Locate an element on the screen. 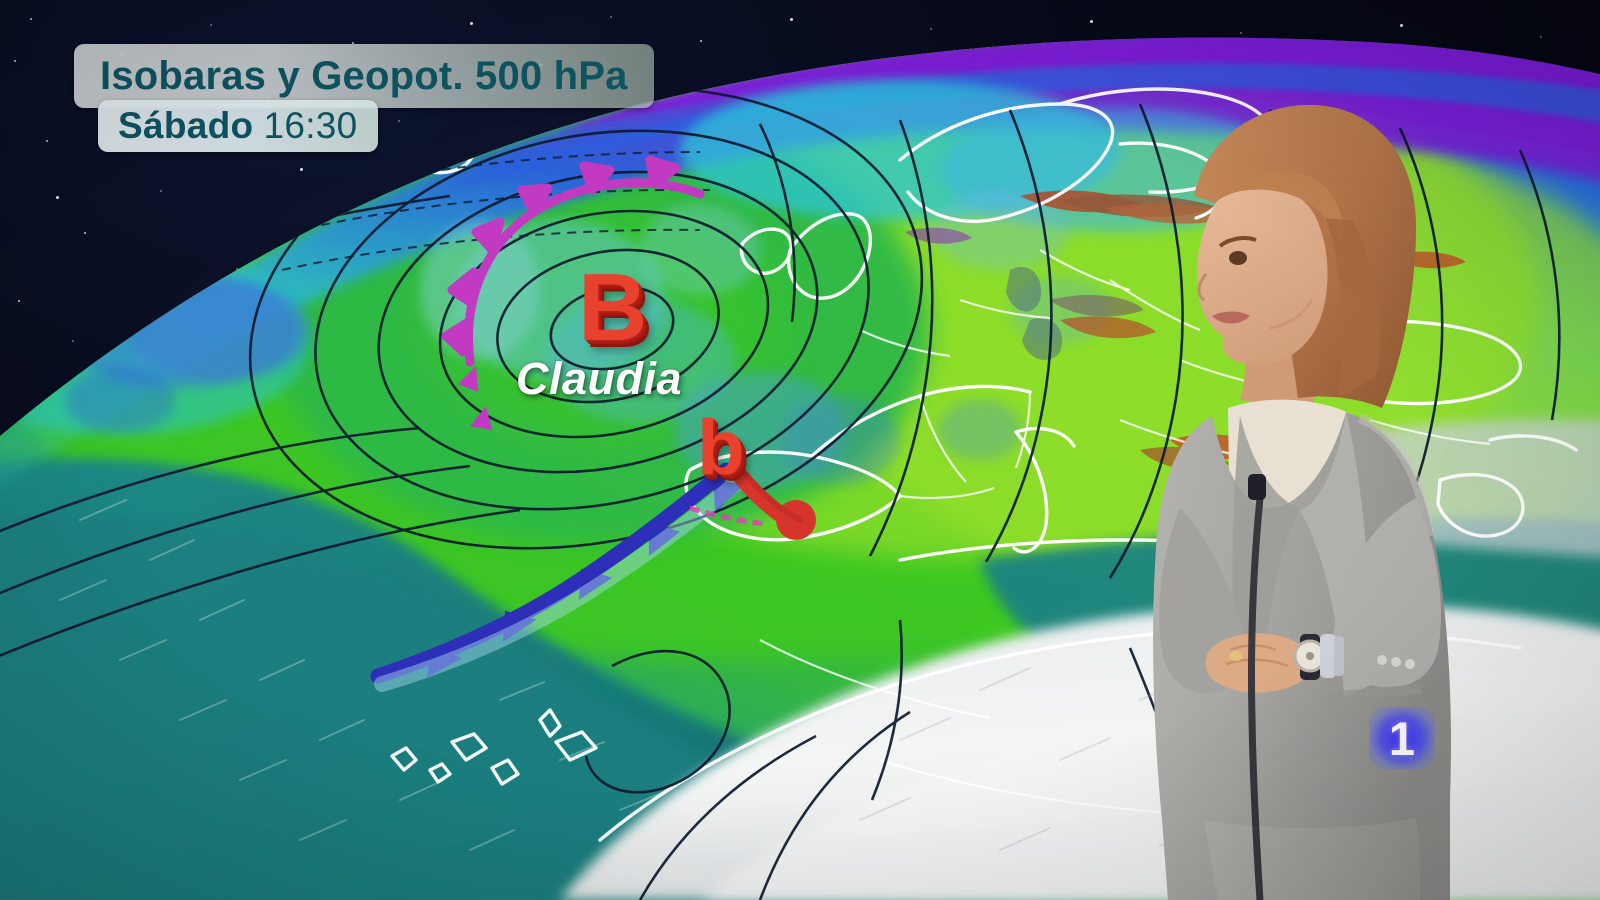 Image resolution: width=1600 pixels, height=900 pixels. pocket is located at coordinates (1375, 693).